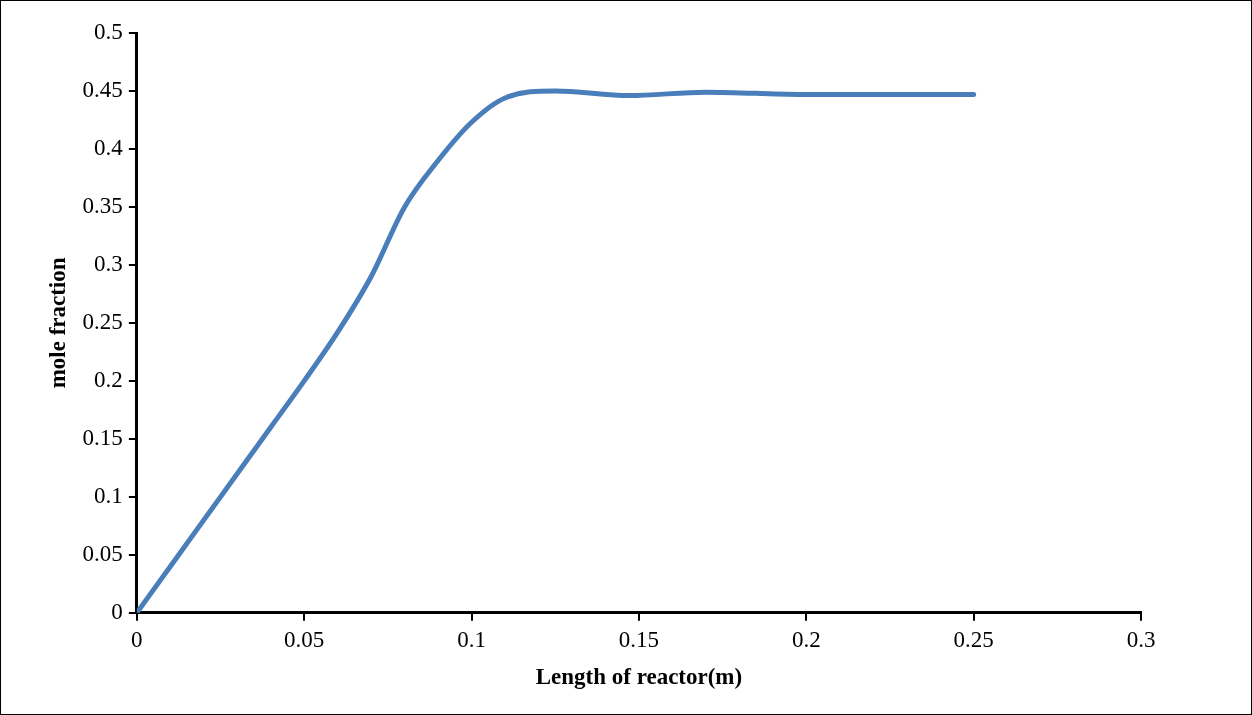 The height and width of the screenshot is (715, 1252). What do you see at coordinates (304, 639) in the screenshot?
I see `x-tick-label: 0.05` at bounding box center [304, 639].